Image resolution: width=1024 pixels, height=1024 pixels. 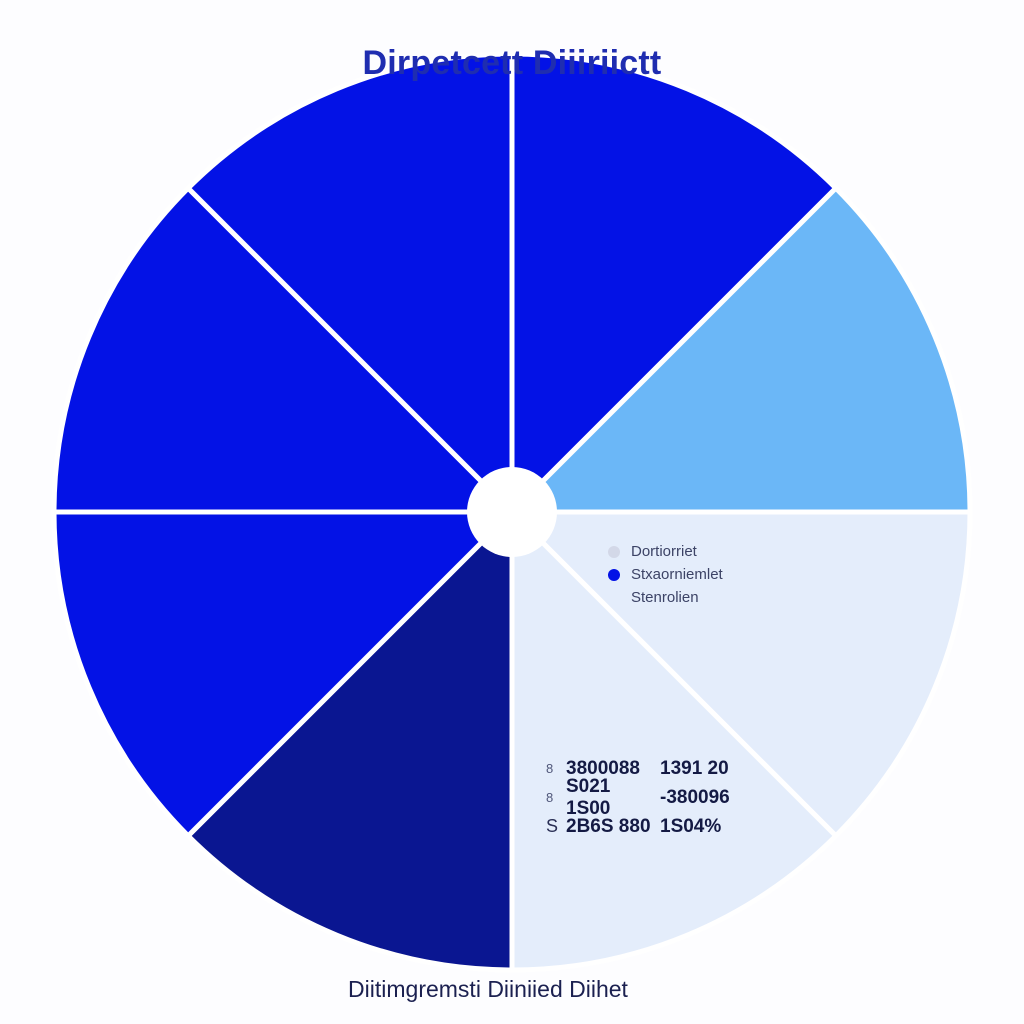 I want to click on legend-label: Stxaorniemlet, so click(x=677, y=574).